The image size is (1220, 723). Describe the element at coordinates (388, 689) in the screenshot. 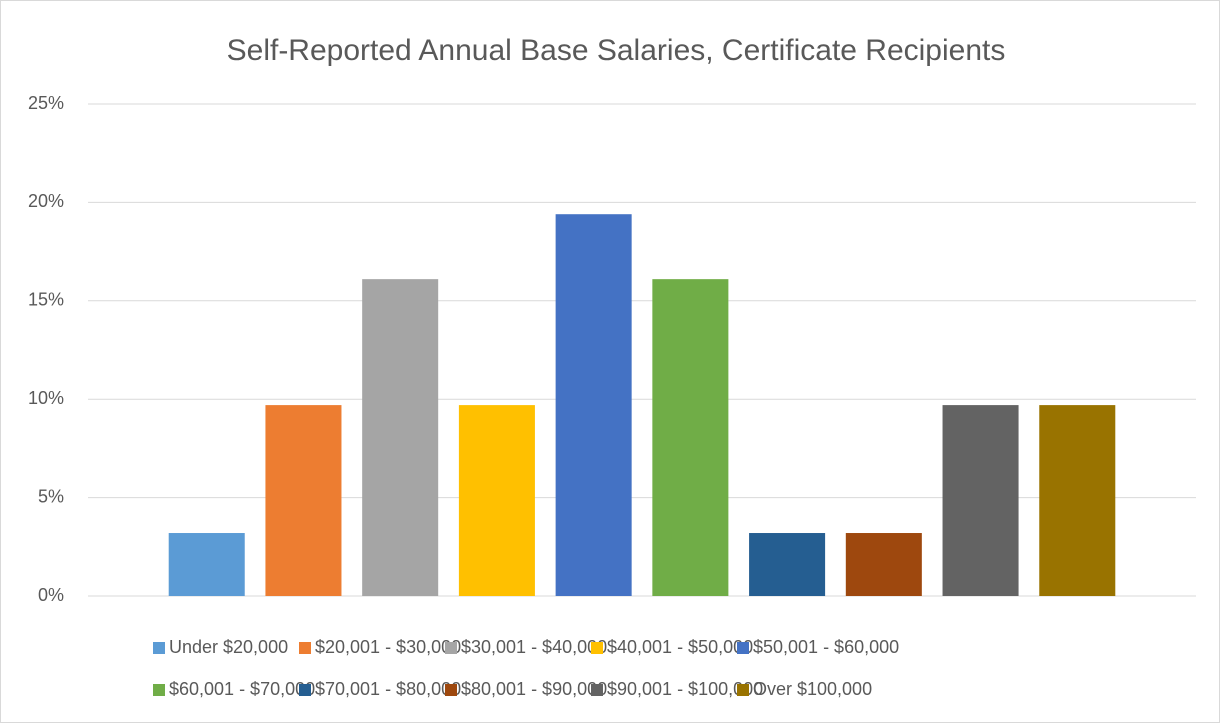

I see `legend-label: $70,001 - $80,000` at that location.